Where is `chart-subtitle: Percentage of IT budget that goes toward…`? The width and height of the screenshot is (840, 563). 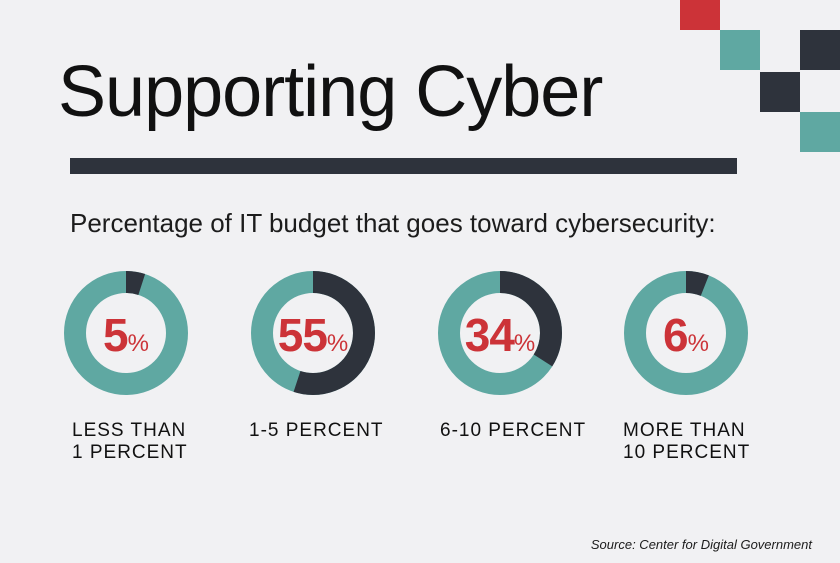 chart-subtitle: Percentage of IT budget that goes toward… is located at coordinates (393, 223).